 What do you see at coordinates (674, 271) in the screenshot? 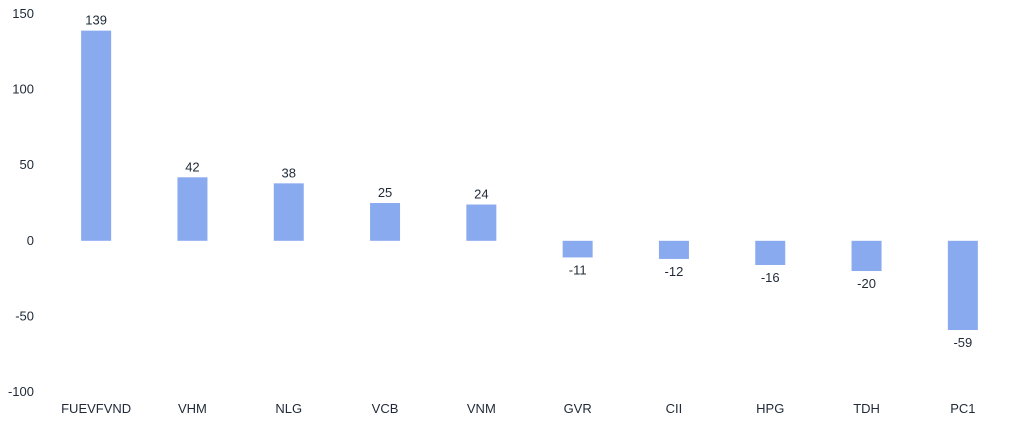
I see `data-label: -12` at bounding box center [674, 271].